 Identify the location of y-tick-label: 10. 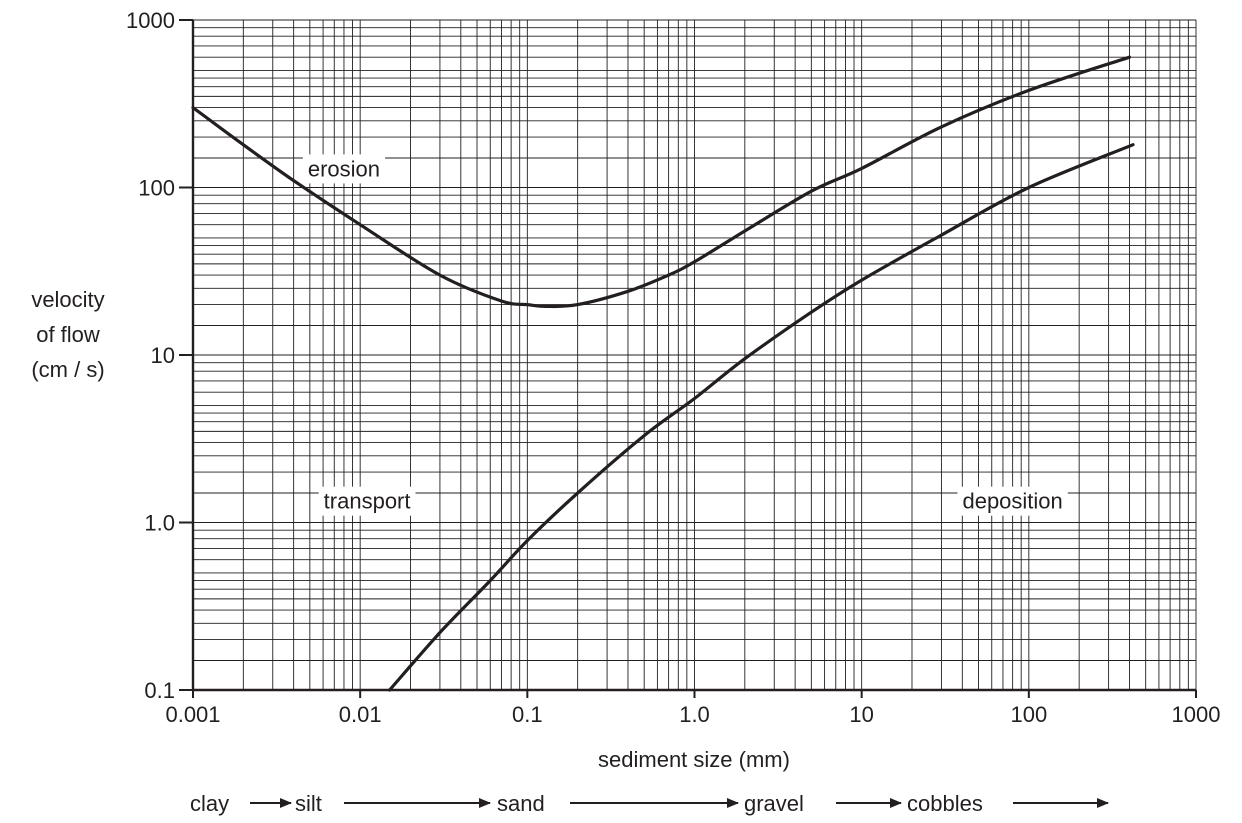
(163, 355).